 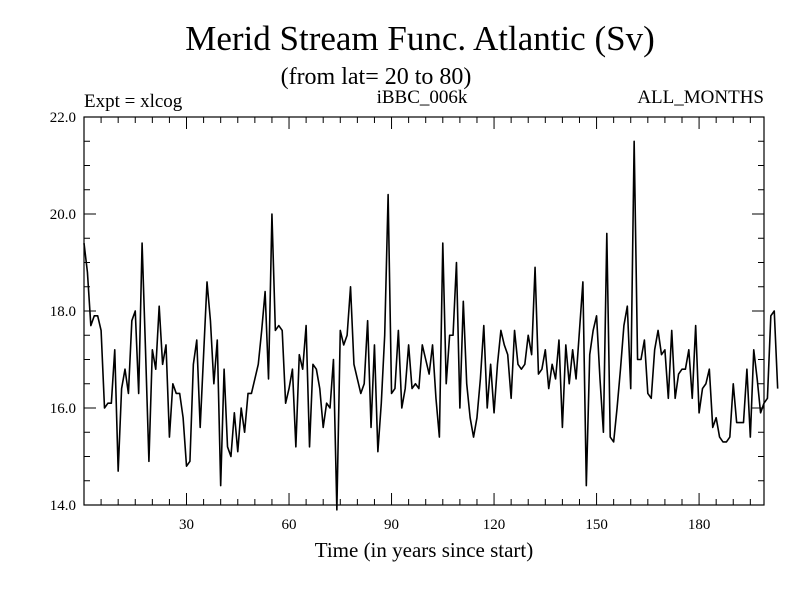 What do you see at coordinates (63, 409) in the screenshot?
I see `y-tick-label: 16.0` at bounding box center [63, 409].